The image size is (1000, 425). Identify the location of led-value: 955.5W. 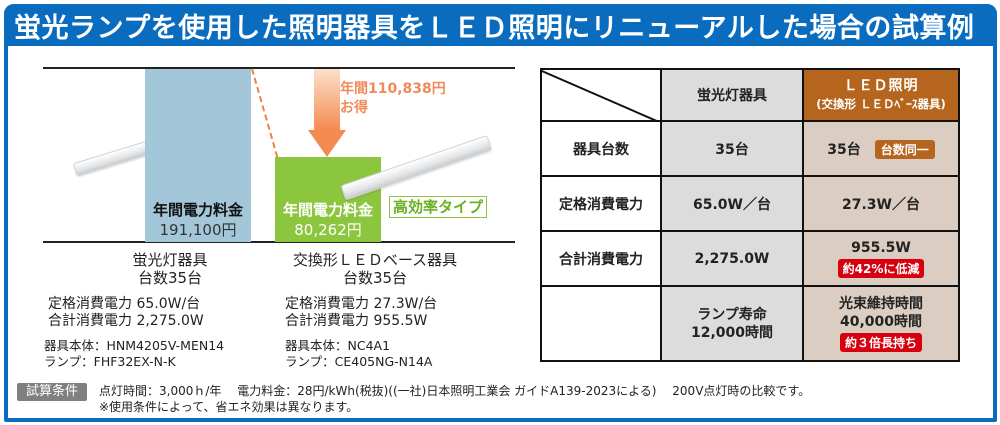
(881, 248).